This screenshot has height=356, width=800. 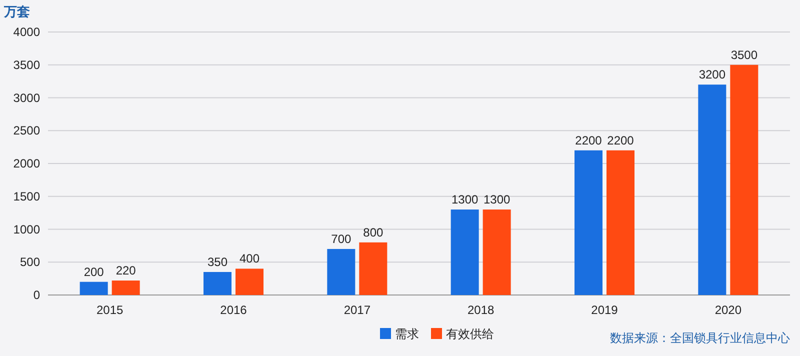 I want to click on data-label: 700, so click(x=341, y=239).